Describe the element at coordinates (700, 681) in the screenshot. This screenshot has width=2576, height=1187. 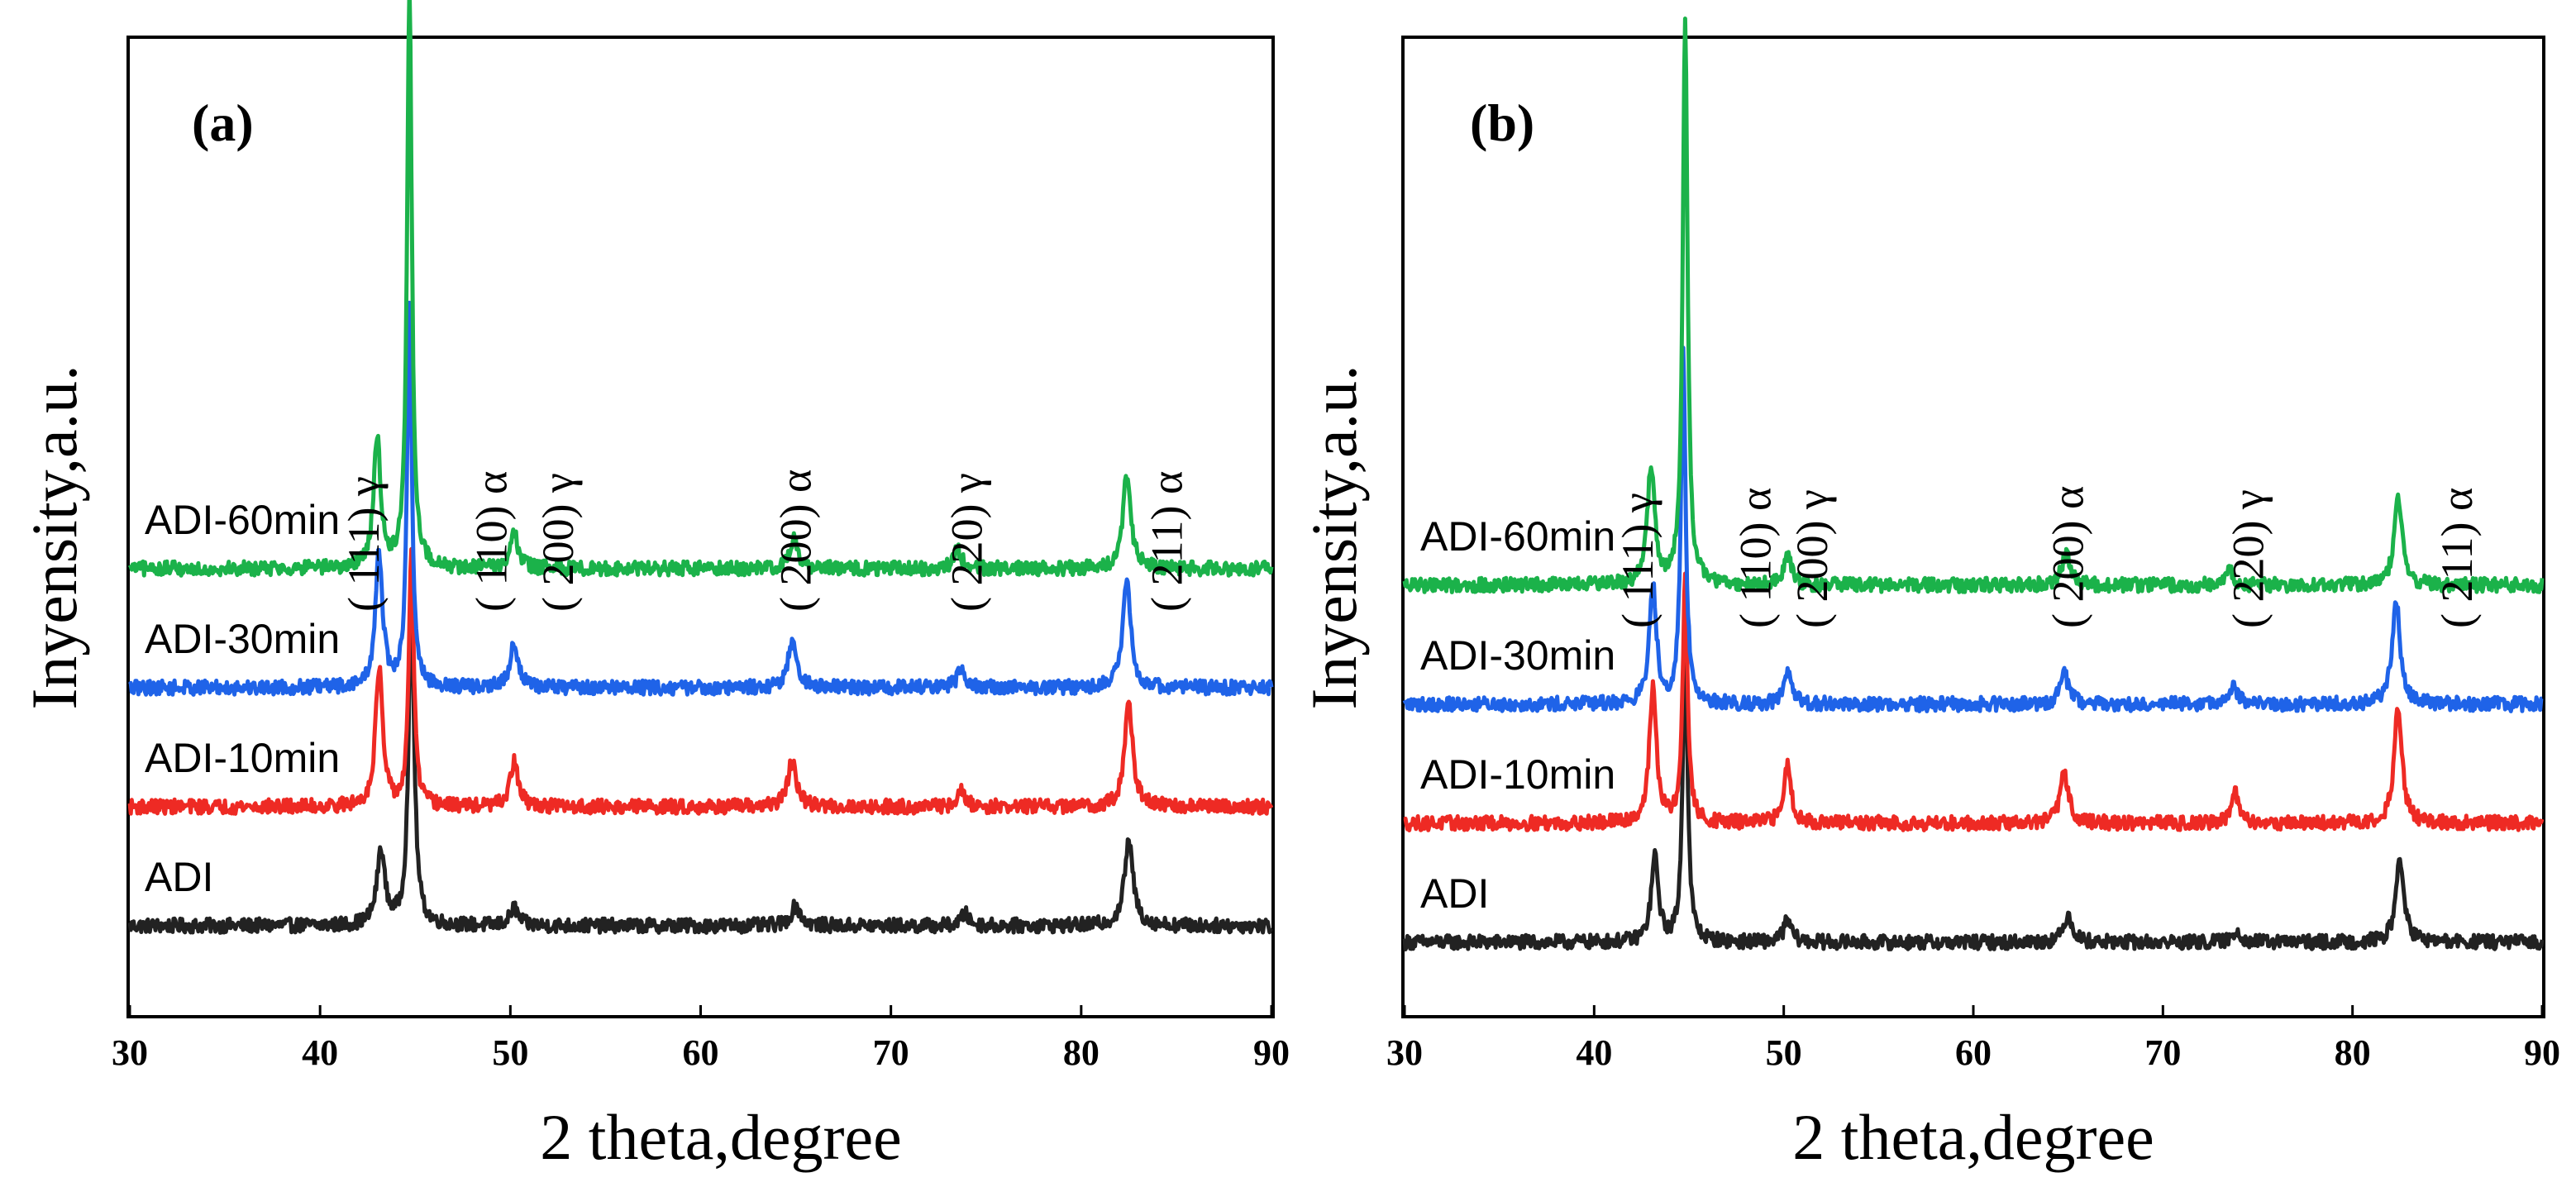
I see `trace-a-adi-10min` at that location.